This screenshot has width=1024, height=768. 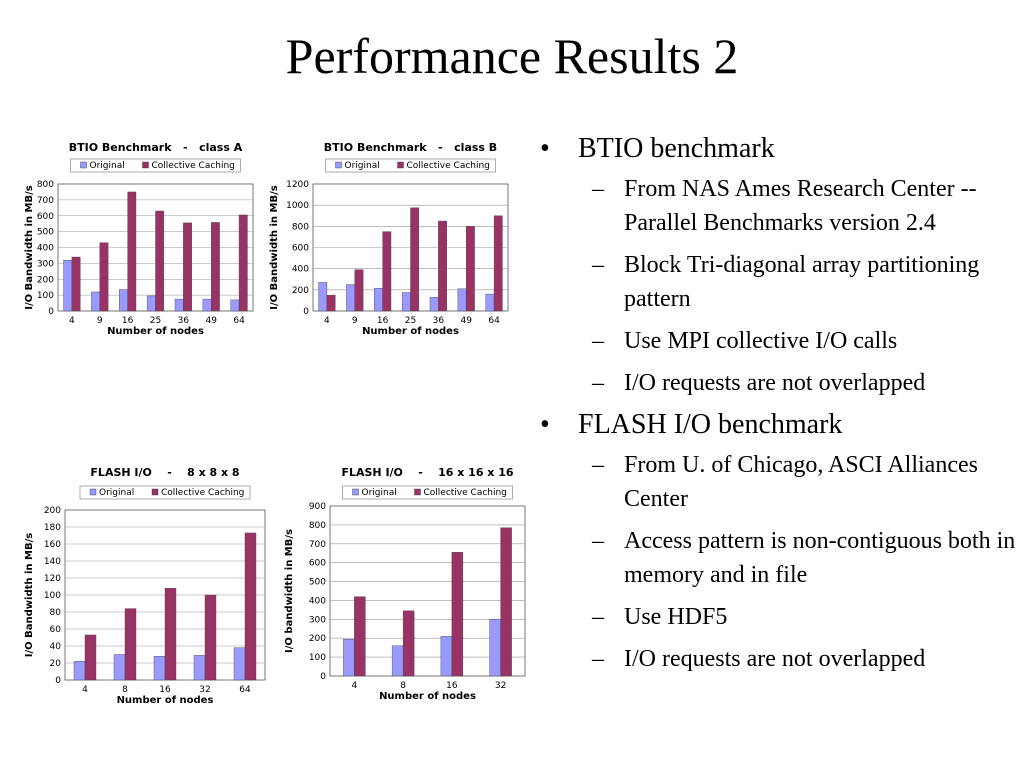 What do you see at coordinates (512, 56) in the screenshot?
I see `slide-title: Performance Results 2` at bounding box center [512, 56].